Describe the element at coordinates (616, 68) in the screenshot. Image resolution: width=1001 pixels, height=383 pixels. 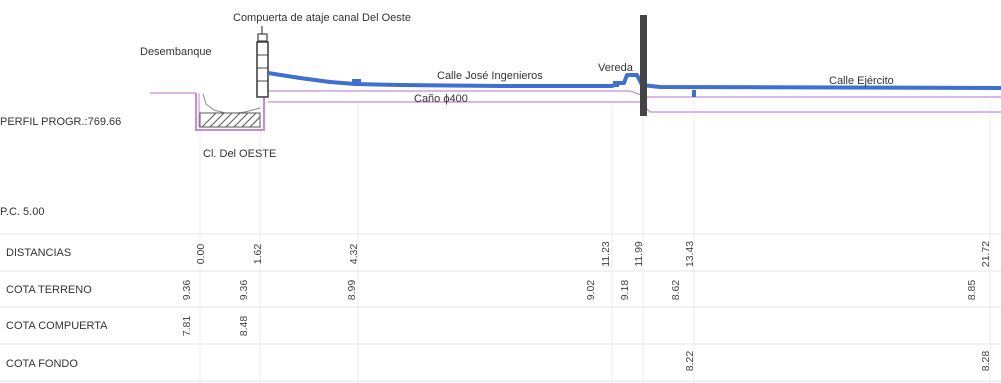
I see `vereda-label: Vereda` at that location.